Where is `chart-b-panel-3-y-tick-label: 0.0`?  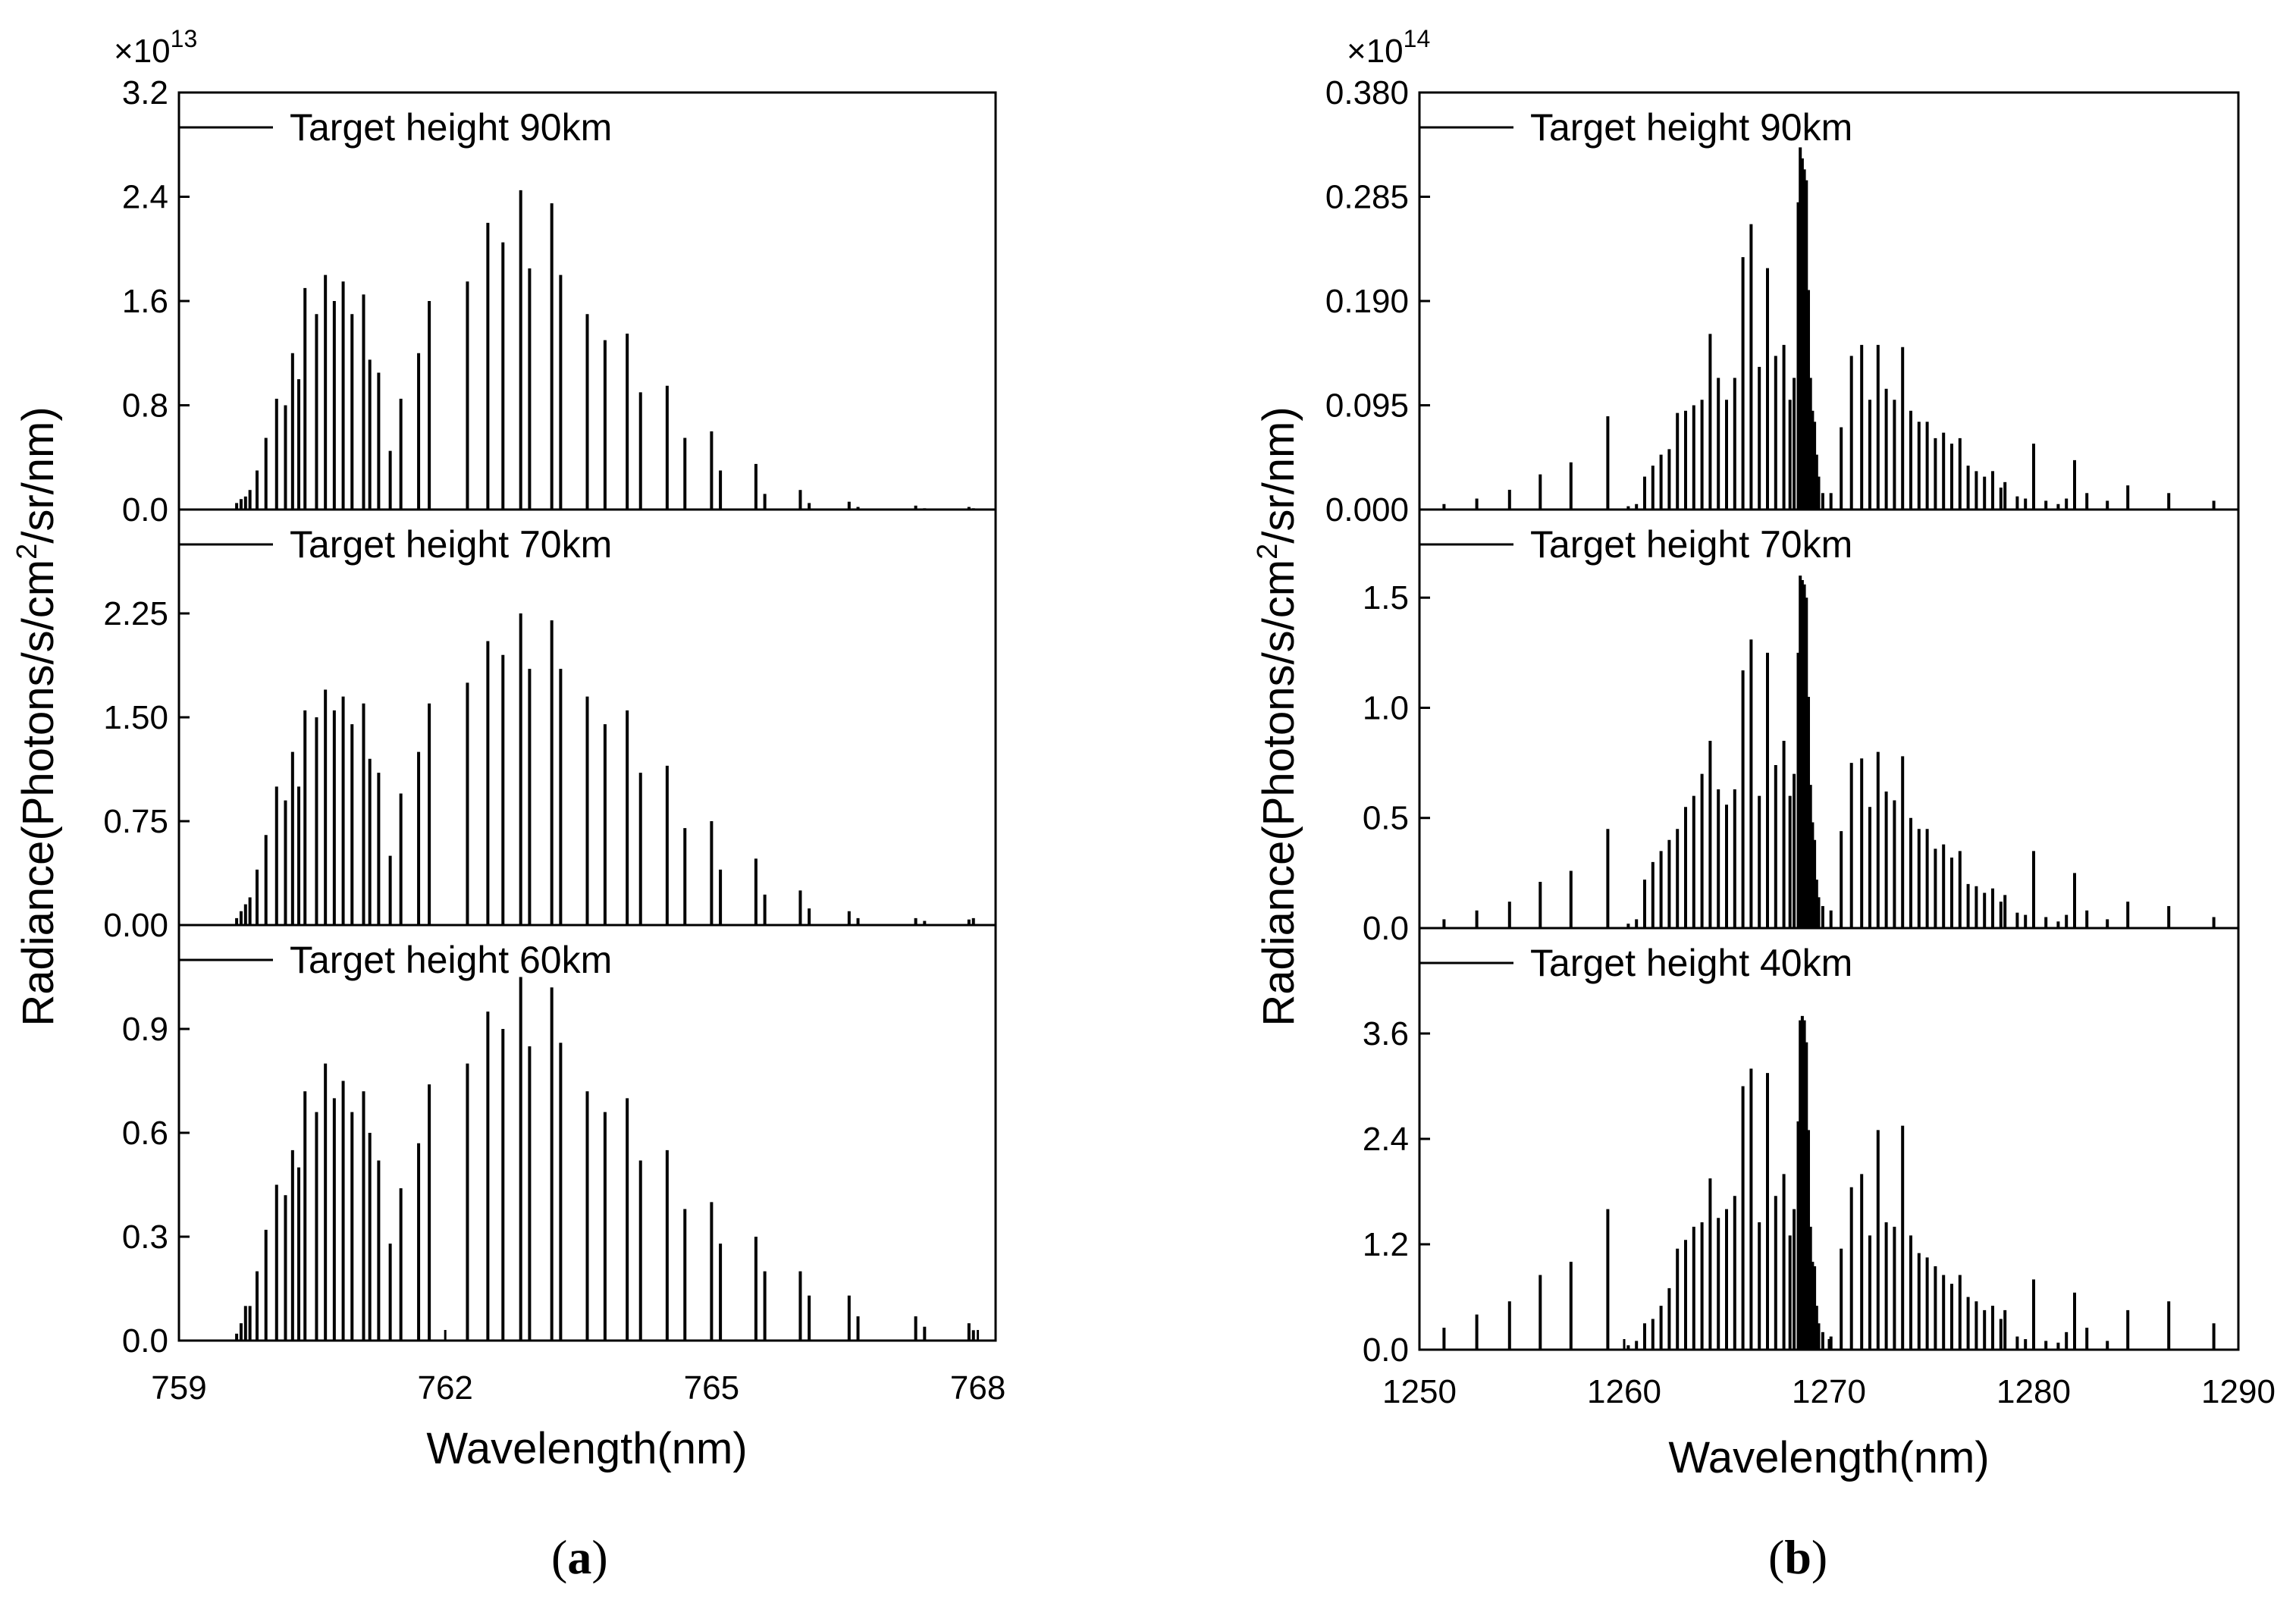 chart-b-panel-3-y-tick-label: 0.0 is located at coordinates (1386, 1350).